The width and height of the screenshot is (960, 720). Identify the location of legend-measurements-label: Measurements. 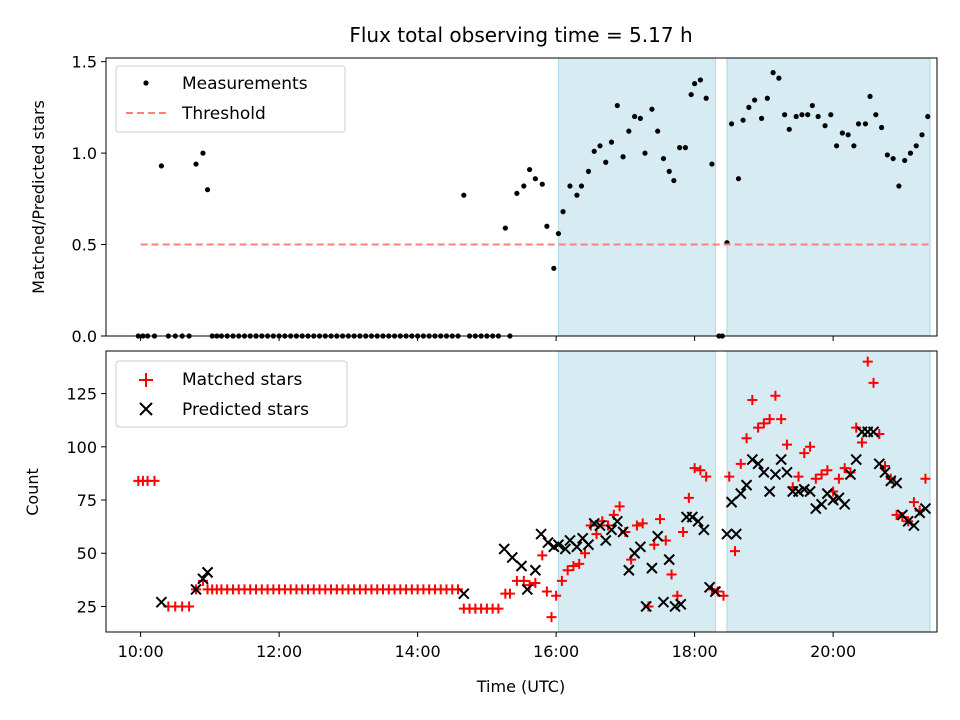
(245, 84).